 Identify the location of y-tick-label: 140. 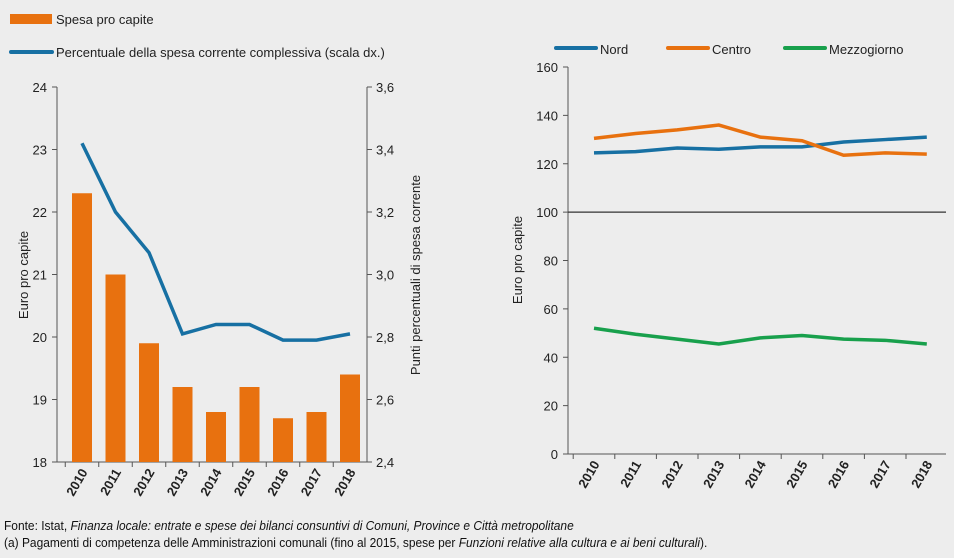
(547, 115).